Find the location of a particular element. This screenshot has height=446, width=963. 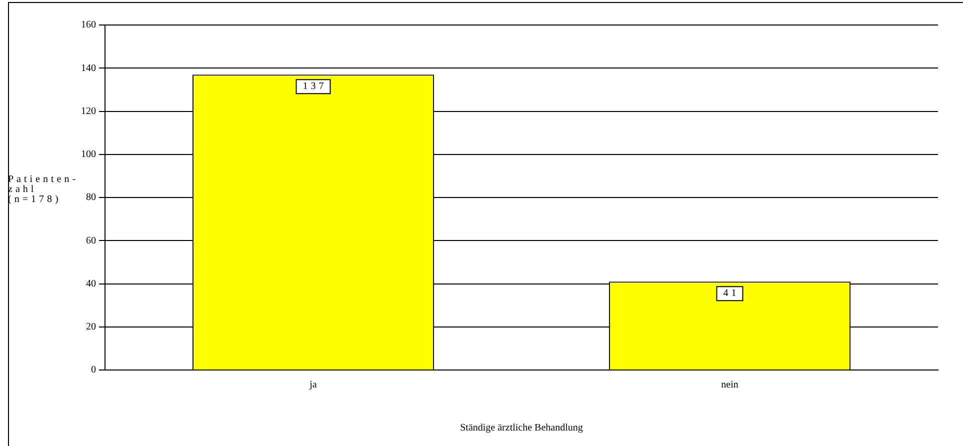

y-tick-label: 20 is located at coordinates (91, 327).